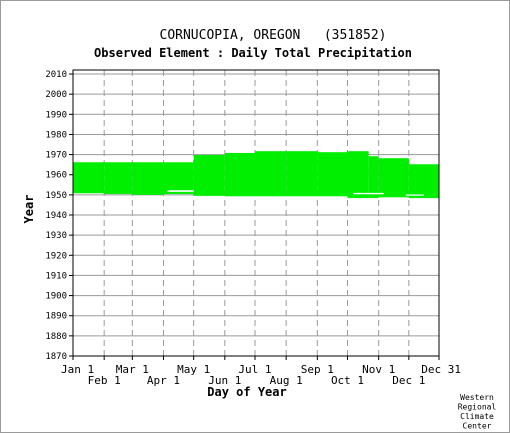  I want to click on y-tick-label: 1950, so click(56, 196).